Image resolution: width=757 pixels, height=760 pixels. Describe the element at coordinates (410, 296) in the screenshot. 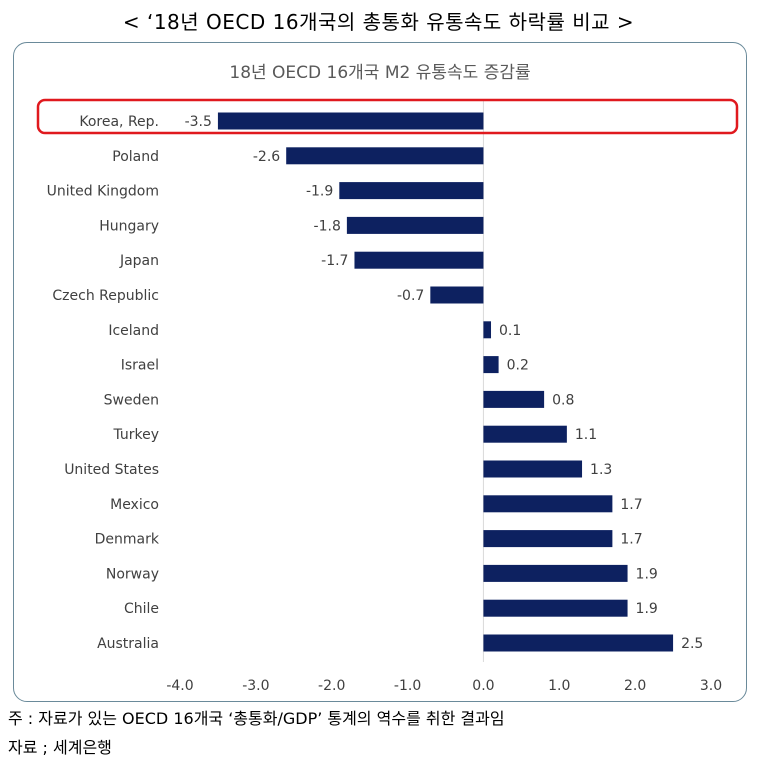

I see `data-label: -0.7` at that location.